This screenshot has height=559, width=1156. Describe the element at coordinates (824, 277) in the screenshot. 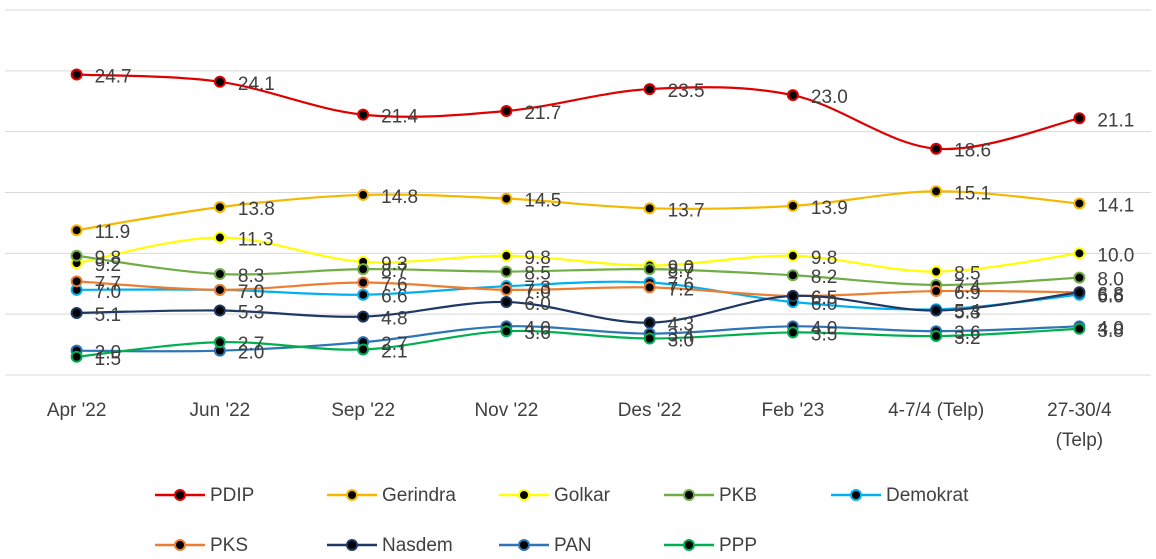

I see `data-label: 8.2` at that location.